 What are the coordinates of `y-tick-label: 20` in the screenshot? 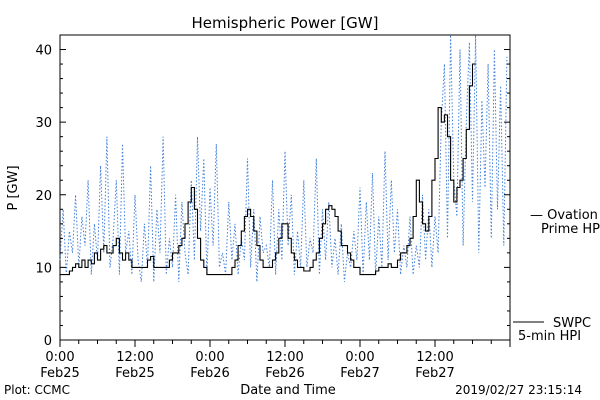 It's located at (43, 196).